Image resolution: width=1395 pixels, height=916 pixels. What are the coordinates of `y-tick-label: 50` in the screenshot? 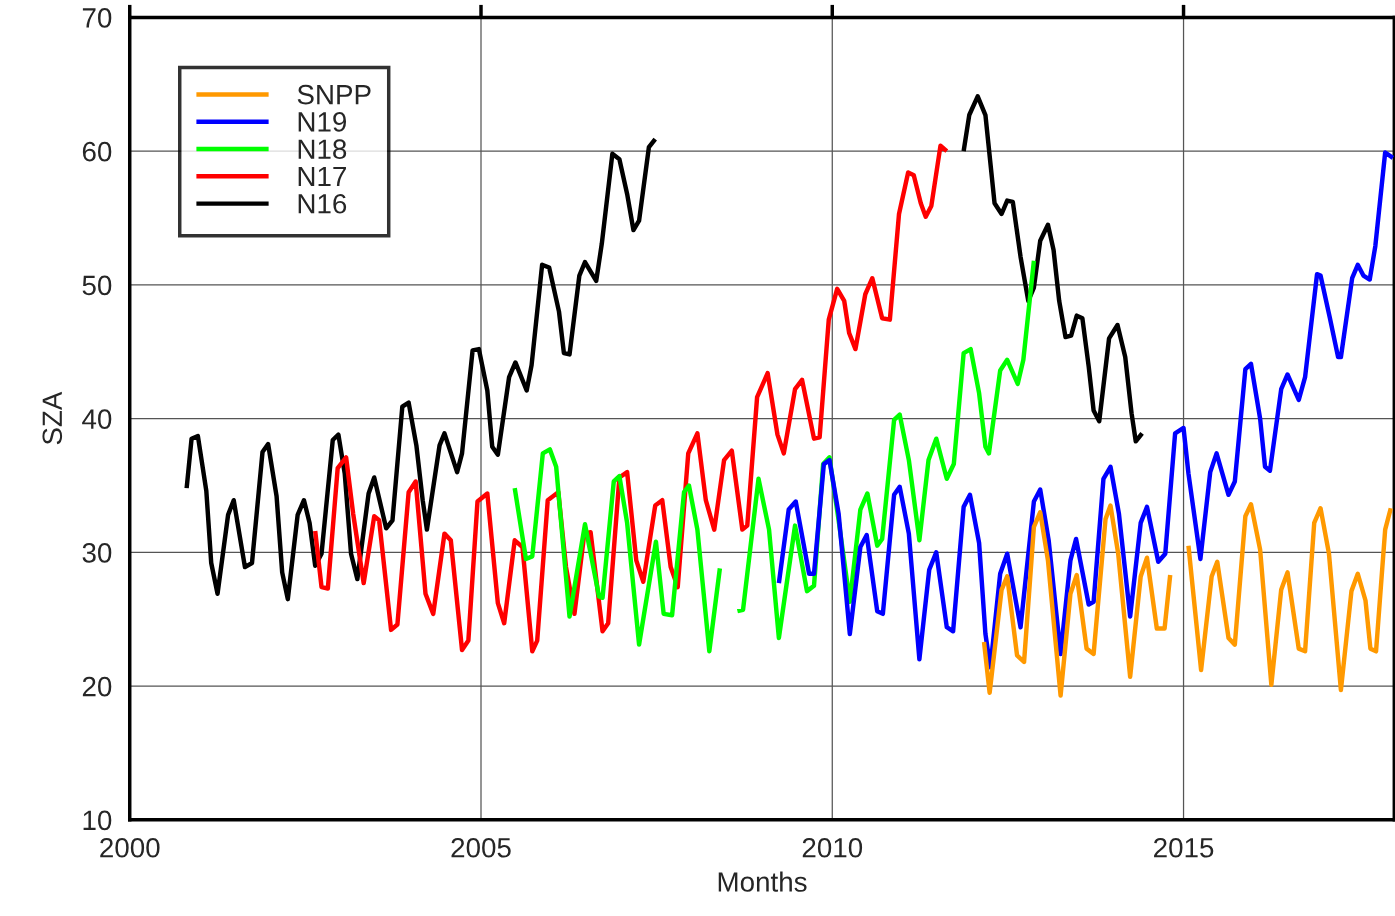 It's located at (97, 285).